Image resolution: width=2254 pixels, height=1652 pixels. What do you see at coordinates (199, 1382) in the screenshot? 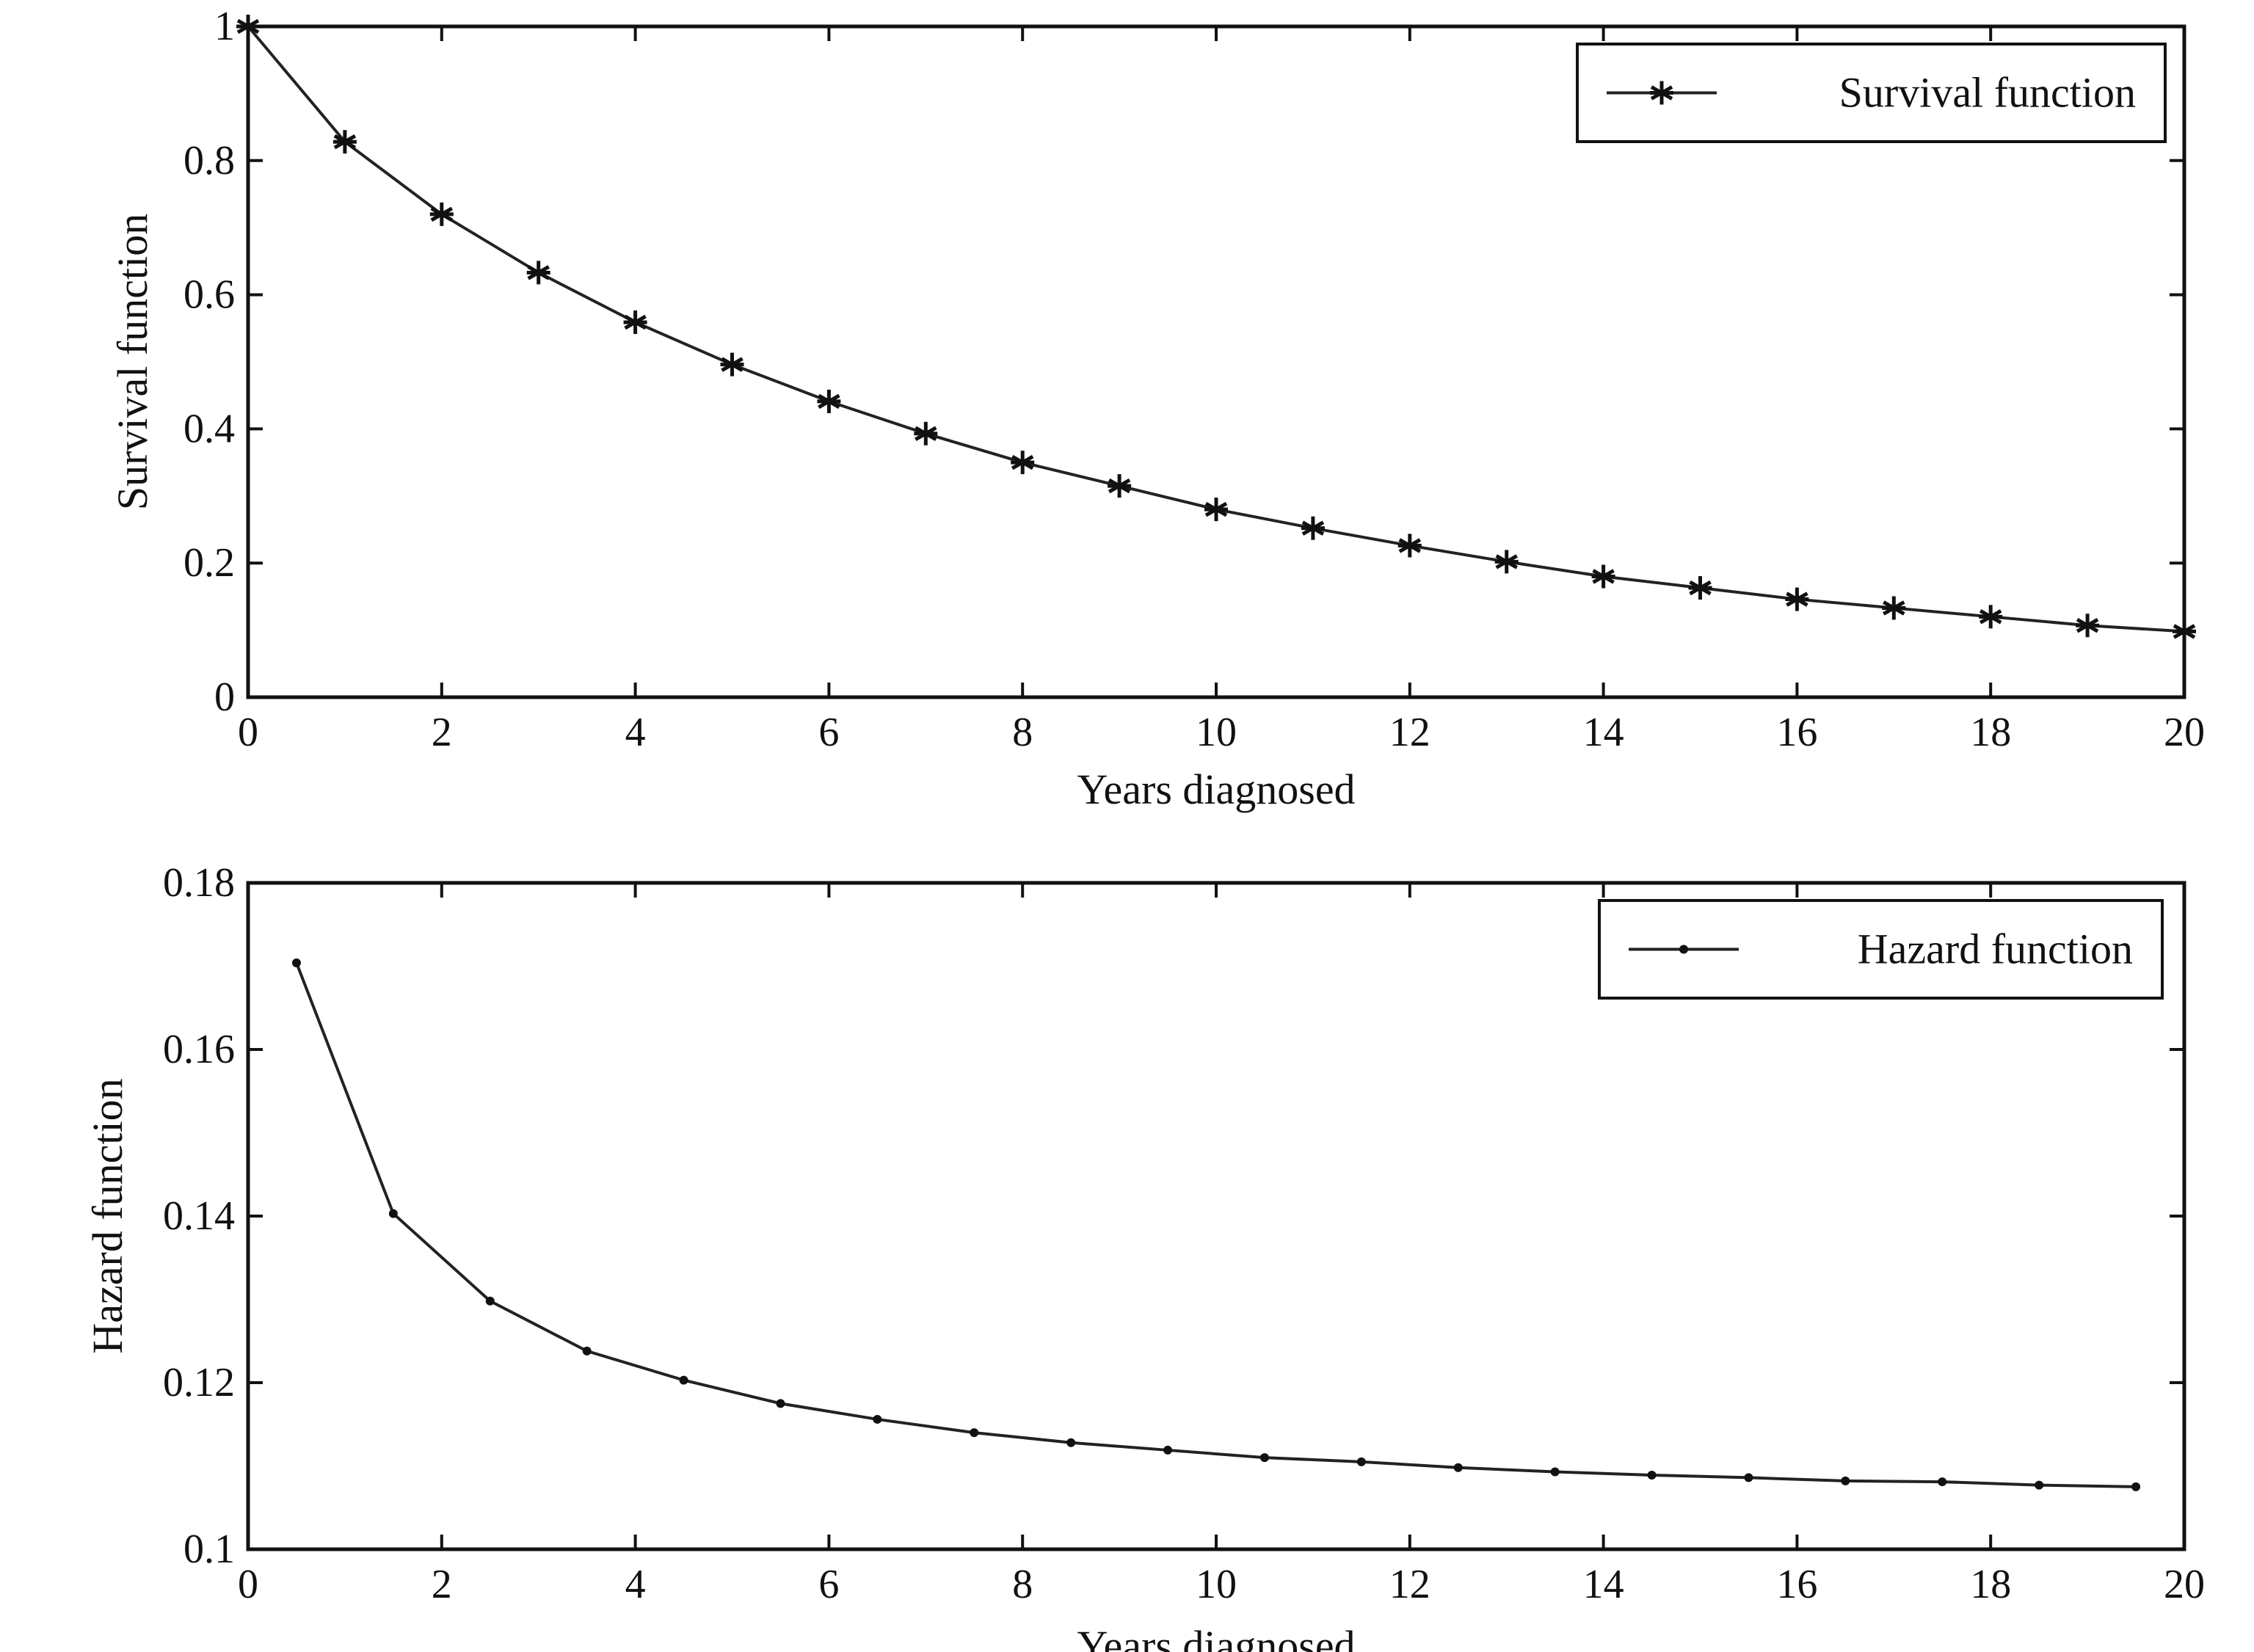
I see `y-tick-label: 0.12` at bounding box center [199, 1382].